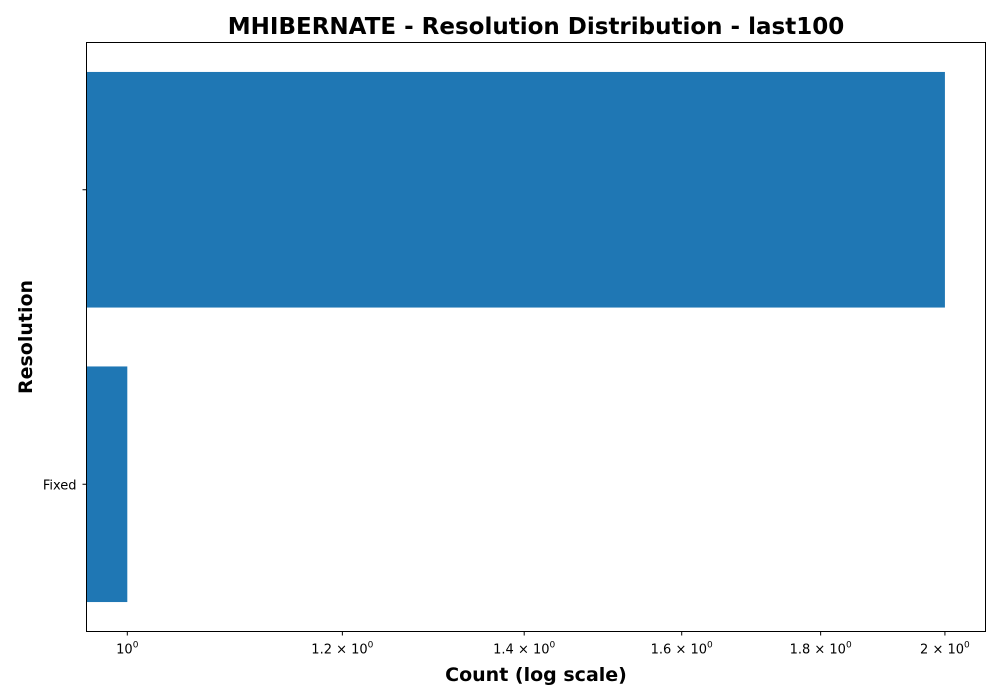  Describe the element at coordinates (127, 649) in the screenshot. I see `x-tick-label-0: 100` at that location.